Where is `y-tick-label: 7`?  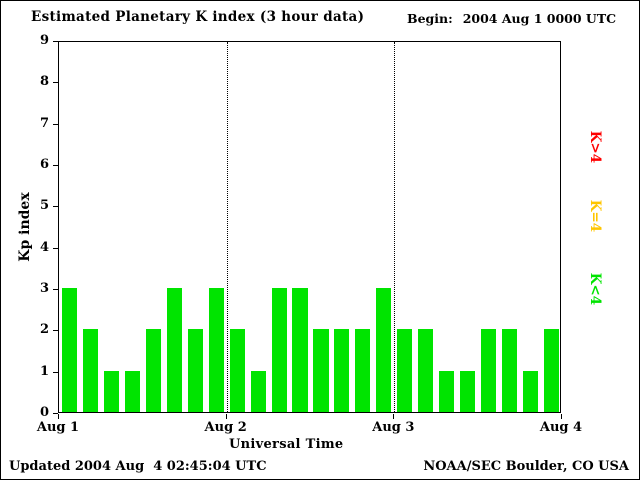 y-tick-label: 7 is located at coordinates (44, 123).